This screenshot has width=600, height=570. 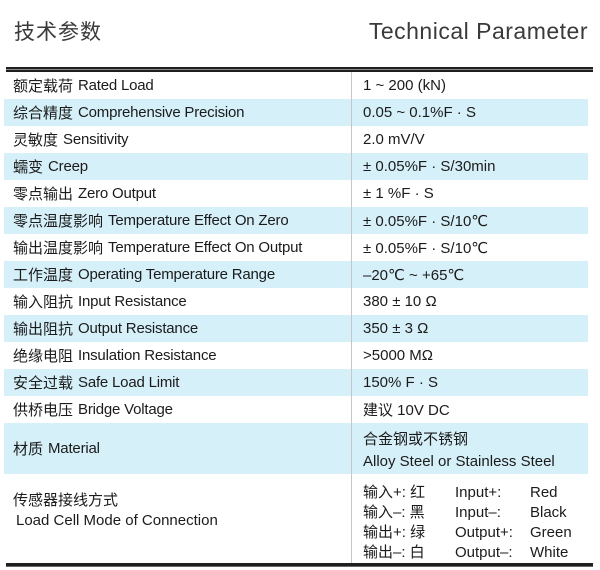 I want to click on param-label: 输出温度影响 Temperature Effect On Output, so click(x=178, y=247).